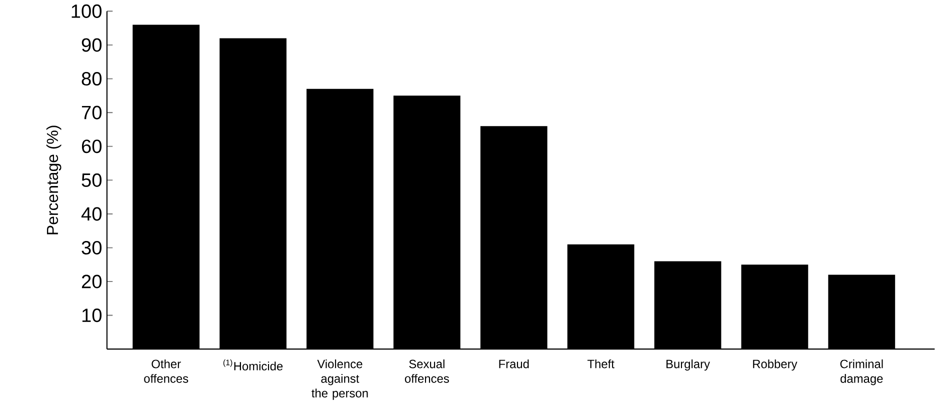 This screenshot has height=414, width=943. I want to click on x-tick-label: Criminal damage, so click(861, 372).